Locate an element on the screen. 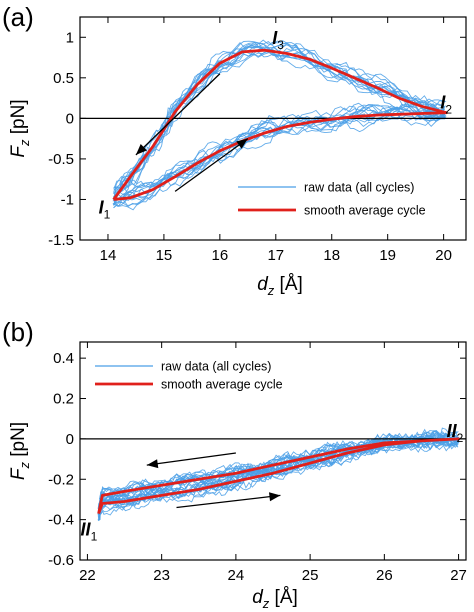  panel-a-y-label-unit: [pN] is located at coordinates (18, 119).